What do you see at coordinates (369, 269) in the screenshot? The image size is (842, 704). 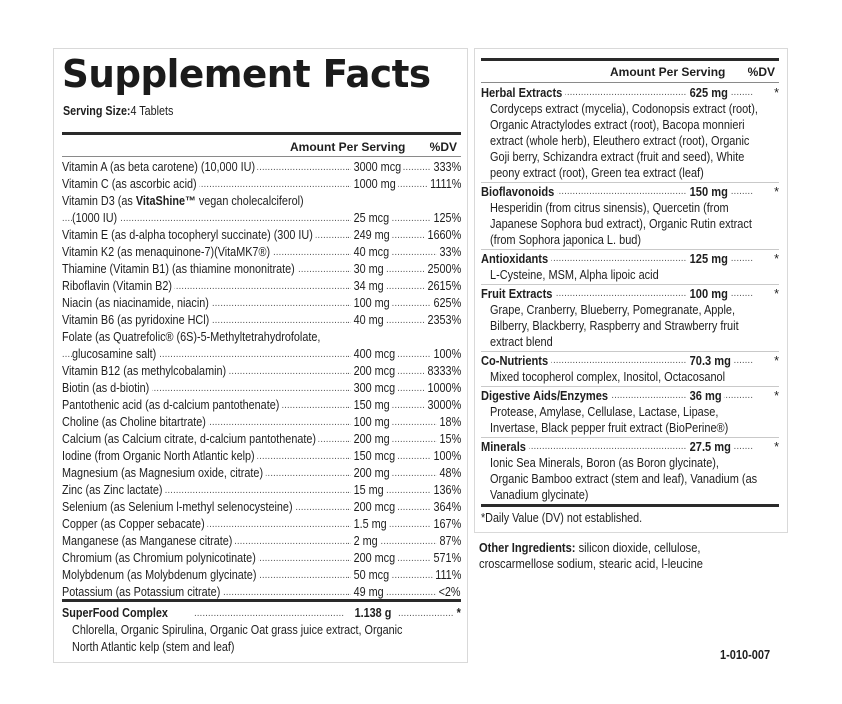 I see `nutrient-amount: 30 mg` at bounding box center [369, 269].